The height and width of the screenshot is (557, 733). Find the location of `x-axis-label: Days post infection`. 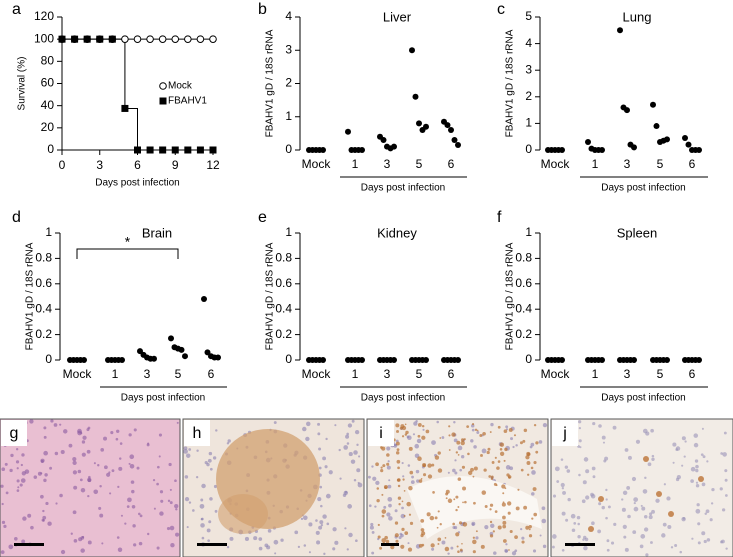

x-axis-label: Days post infection is located at coordinates (403, 188).